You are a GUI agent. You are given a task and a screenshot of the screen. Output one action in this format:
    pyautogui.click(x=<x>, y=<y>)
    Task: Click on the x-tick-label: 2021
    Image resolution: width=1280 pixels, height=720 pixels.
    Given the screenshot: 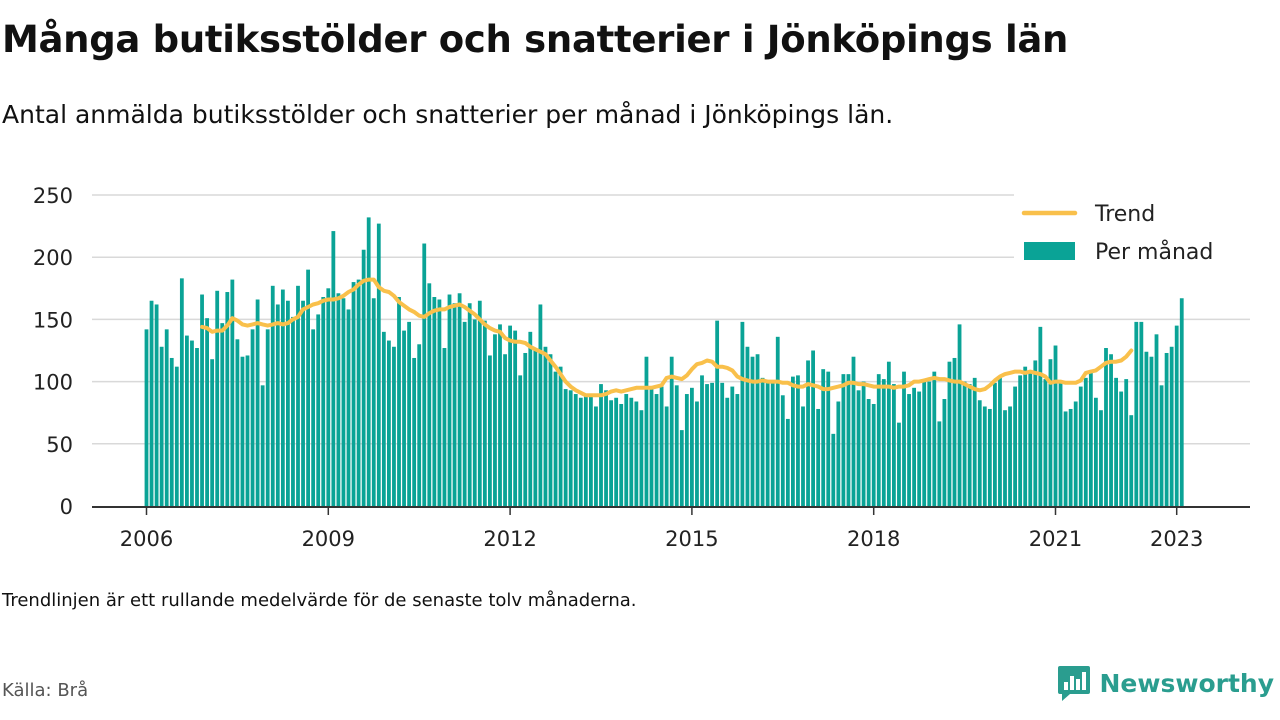 What is the action you would take?
    pyautogui.click(x=1055, y=539)
    